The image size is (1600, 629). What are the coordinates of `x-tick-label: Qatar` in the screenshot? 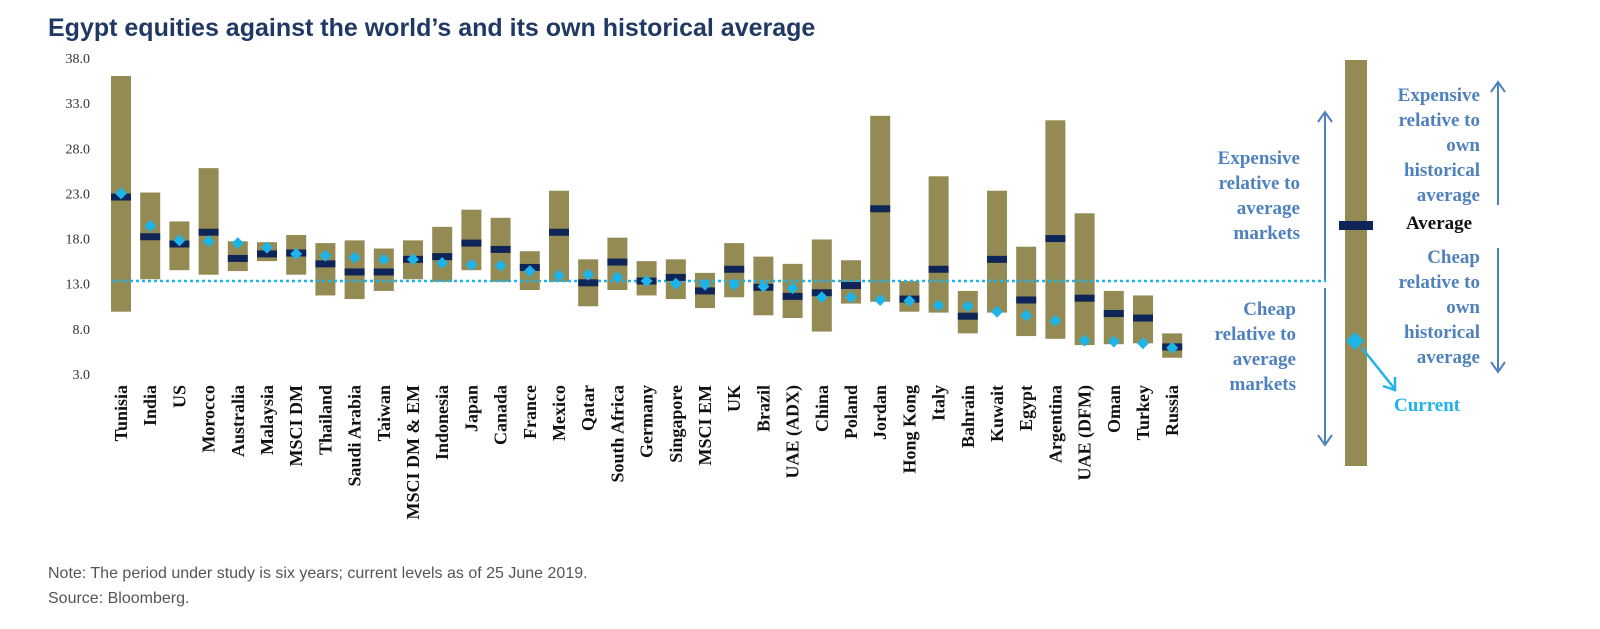 It's located at (588, 408).